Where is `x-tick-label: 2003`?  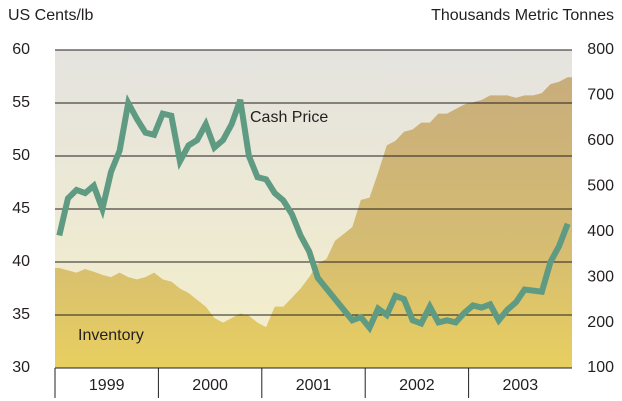 x-tick-label: 2003 is located at coordinates (521, 385).